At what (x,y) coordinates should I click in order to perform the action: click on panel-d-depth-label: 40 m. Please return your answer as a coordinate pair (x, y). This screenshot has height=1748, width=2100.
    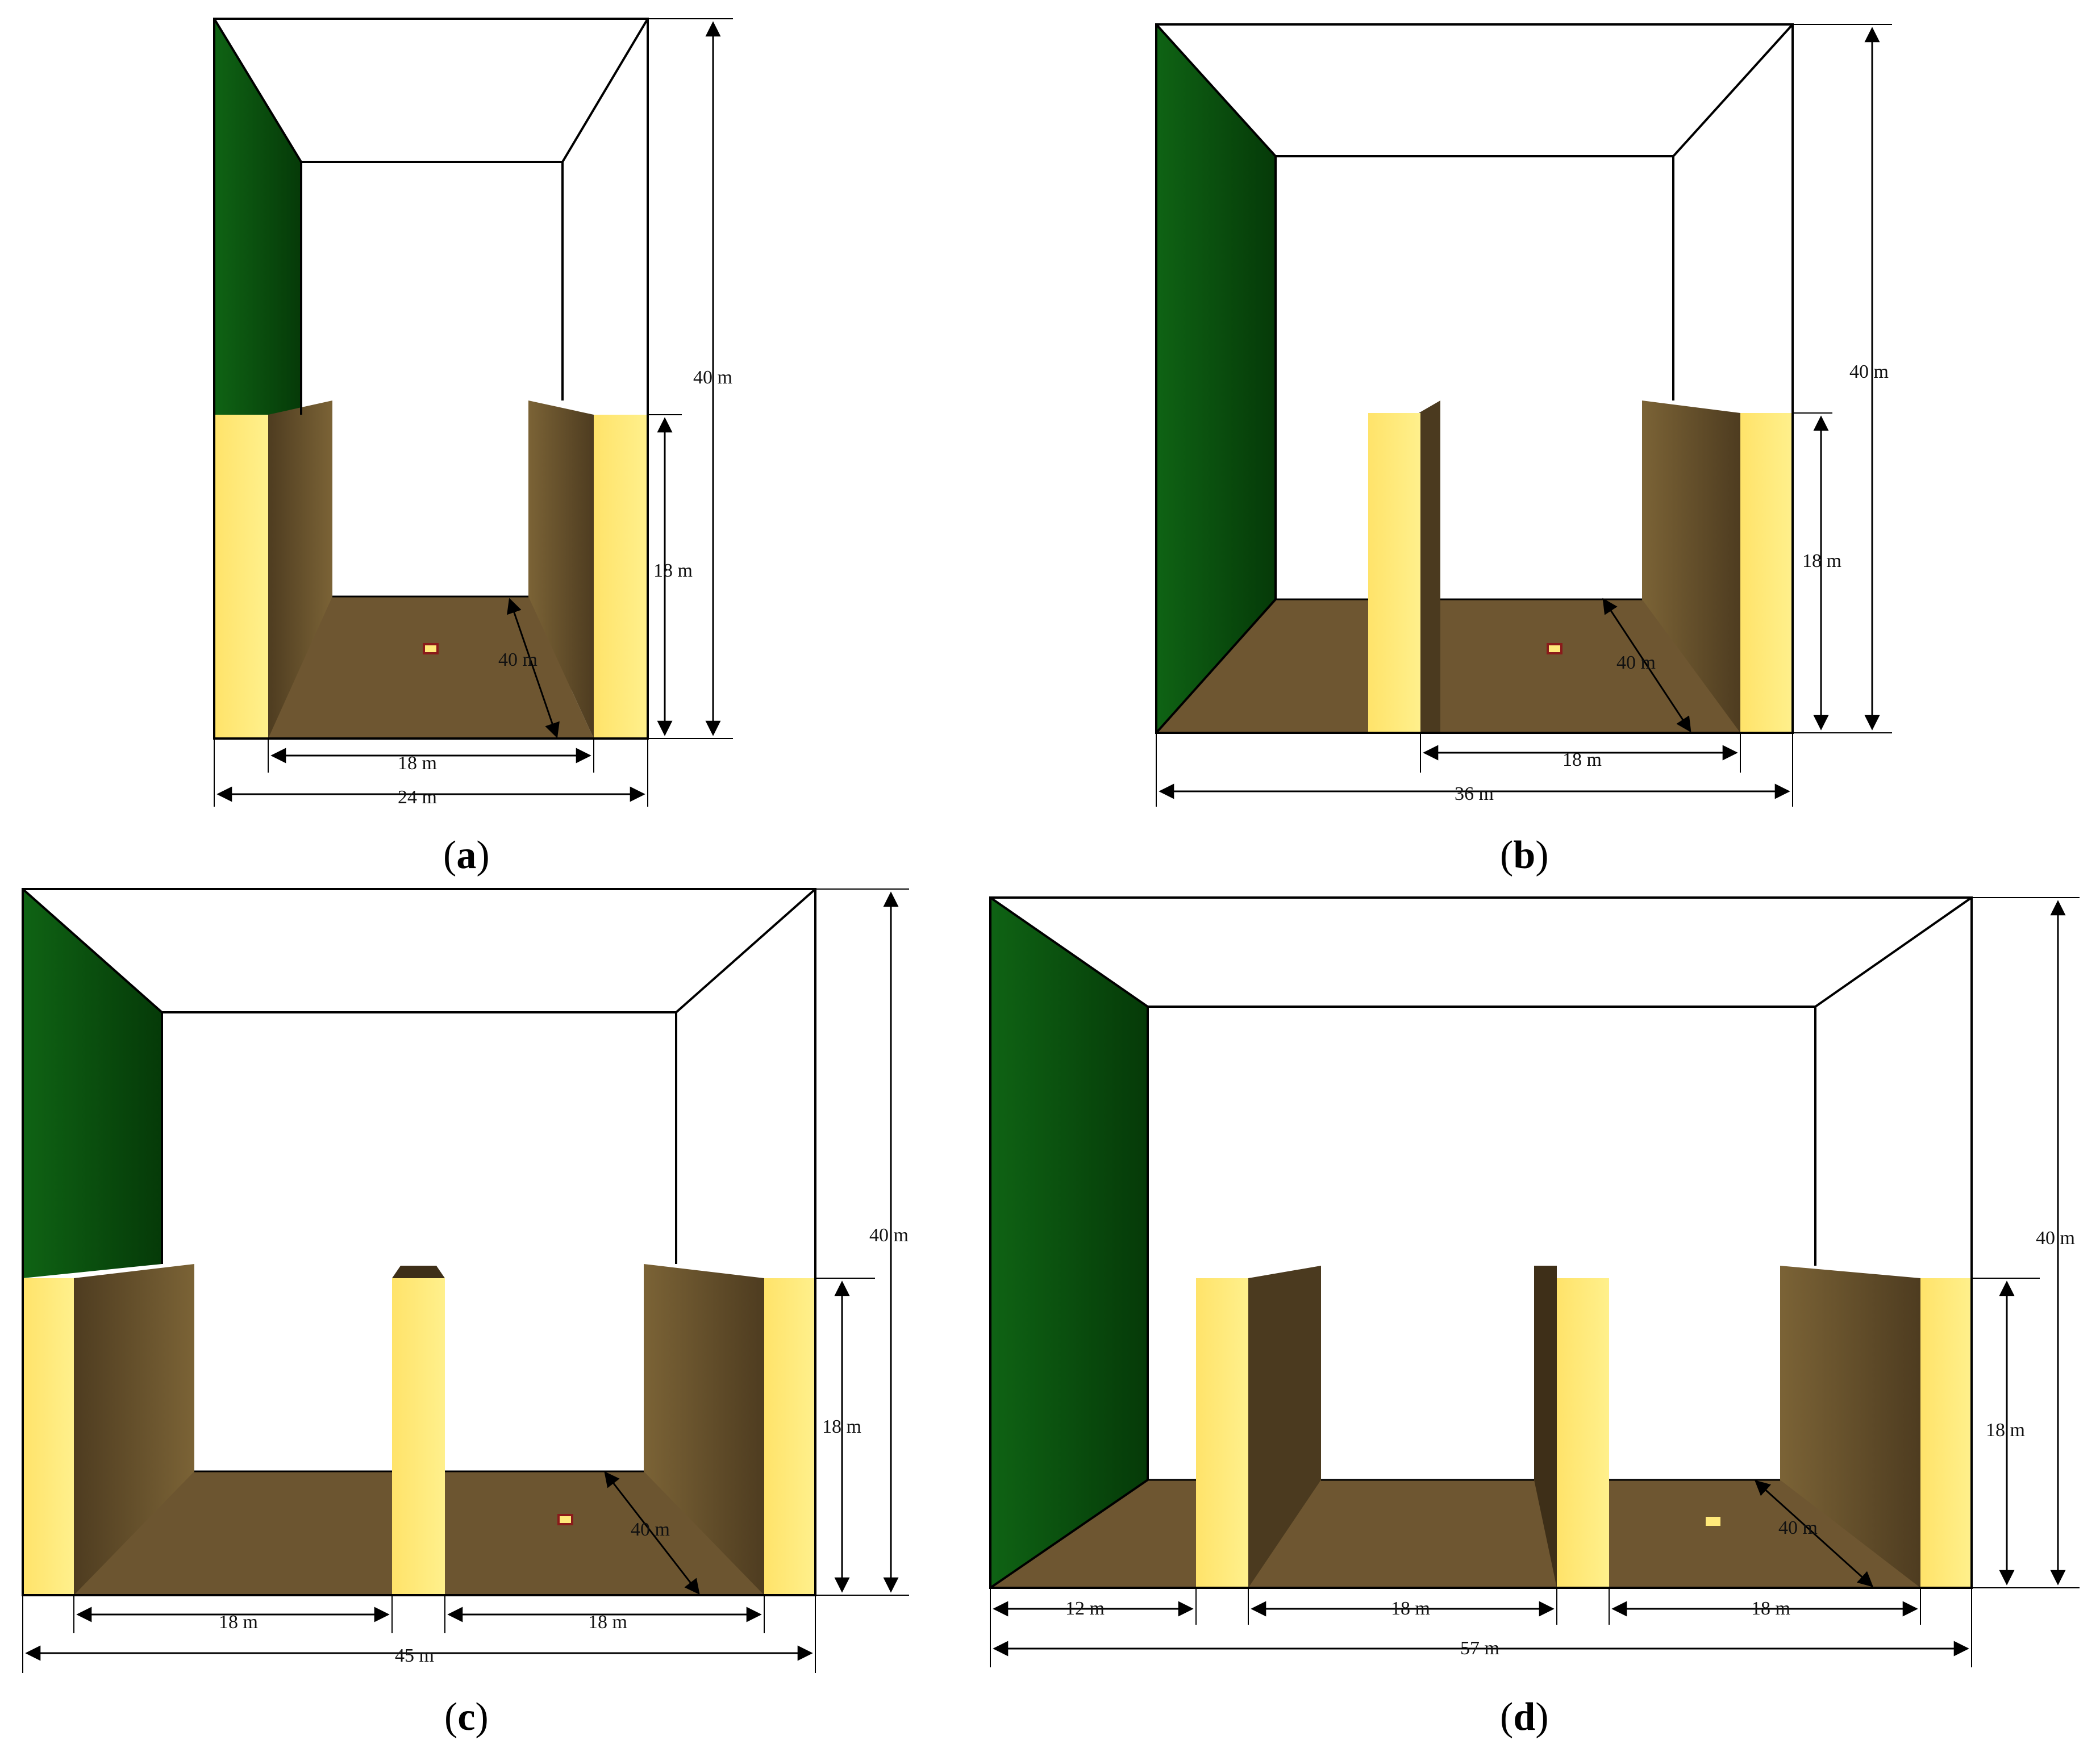
    Looking at the image, I should click on (1798, 1527).